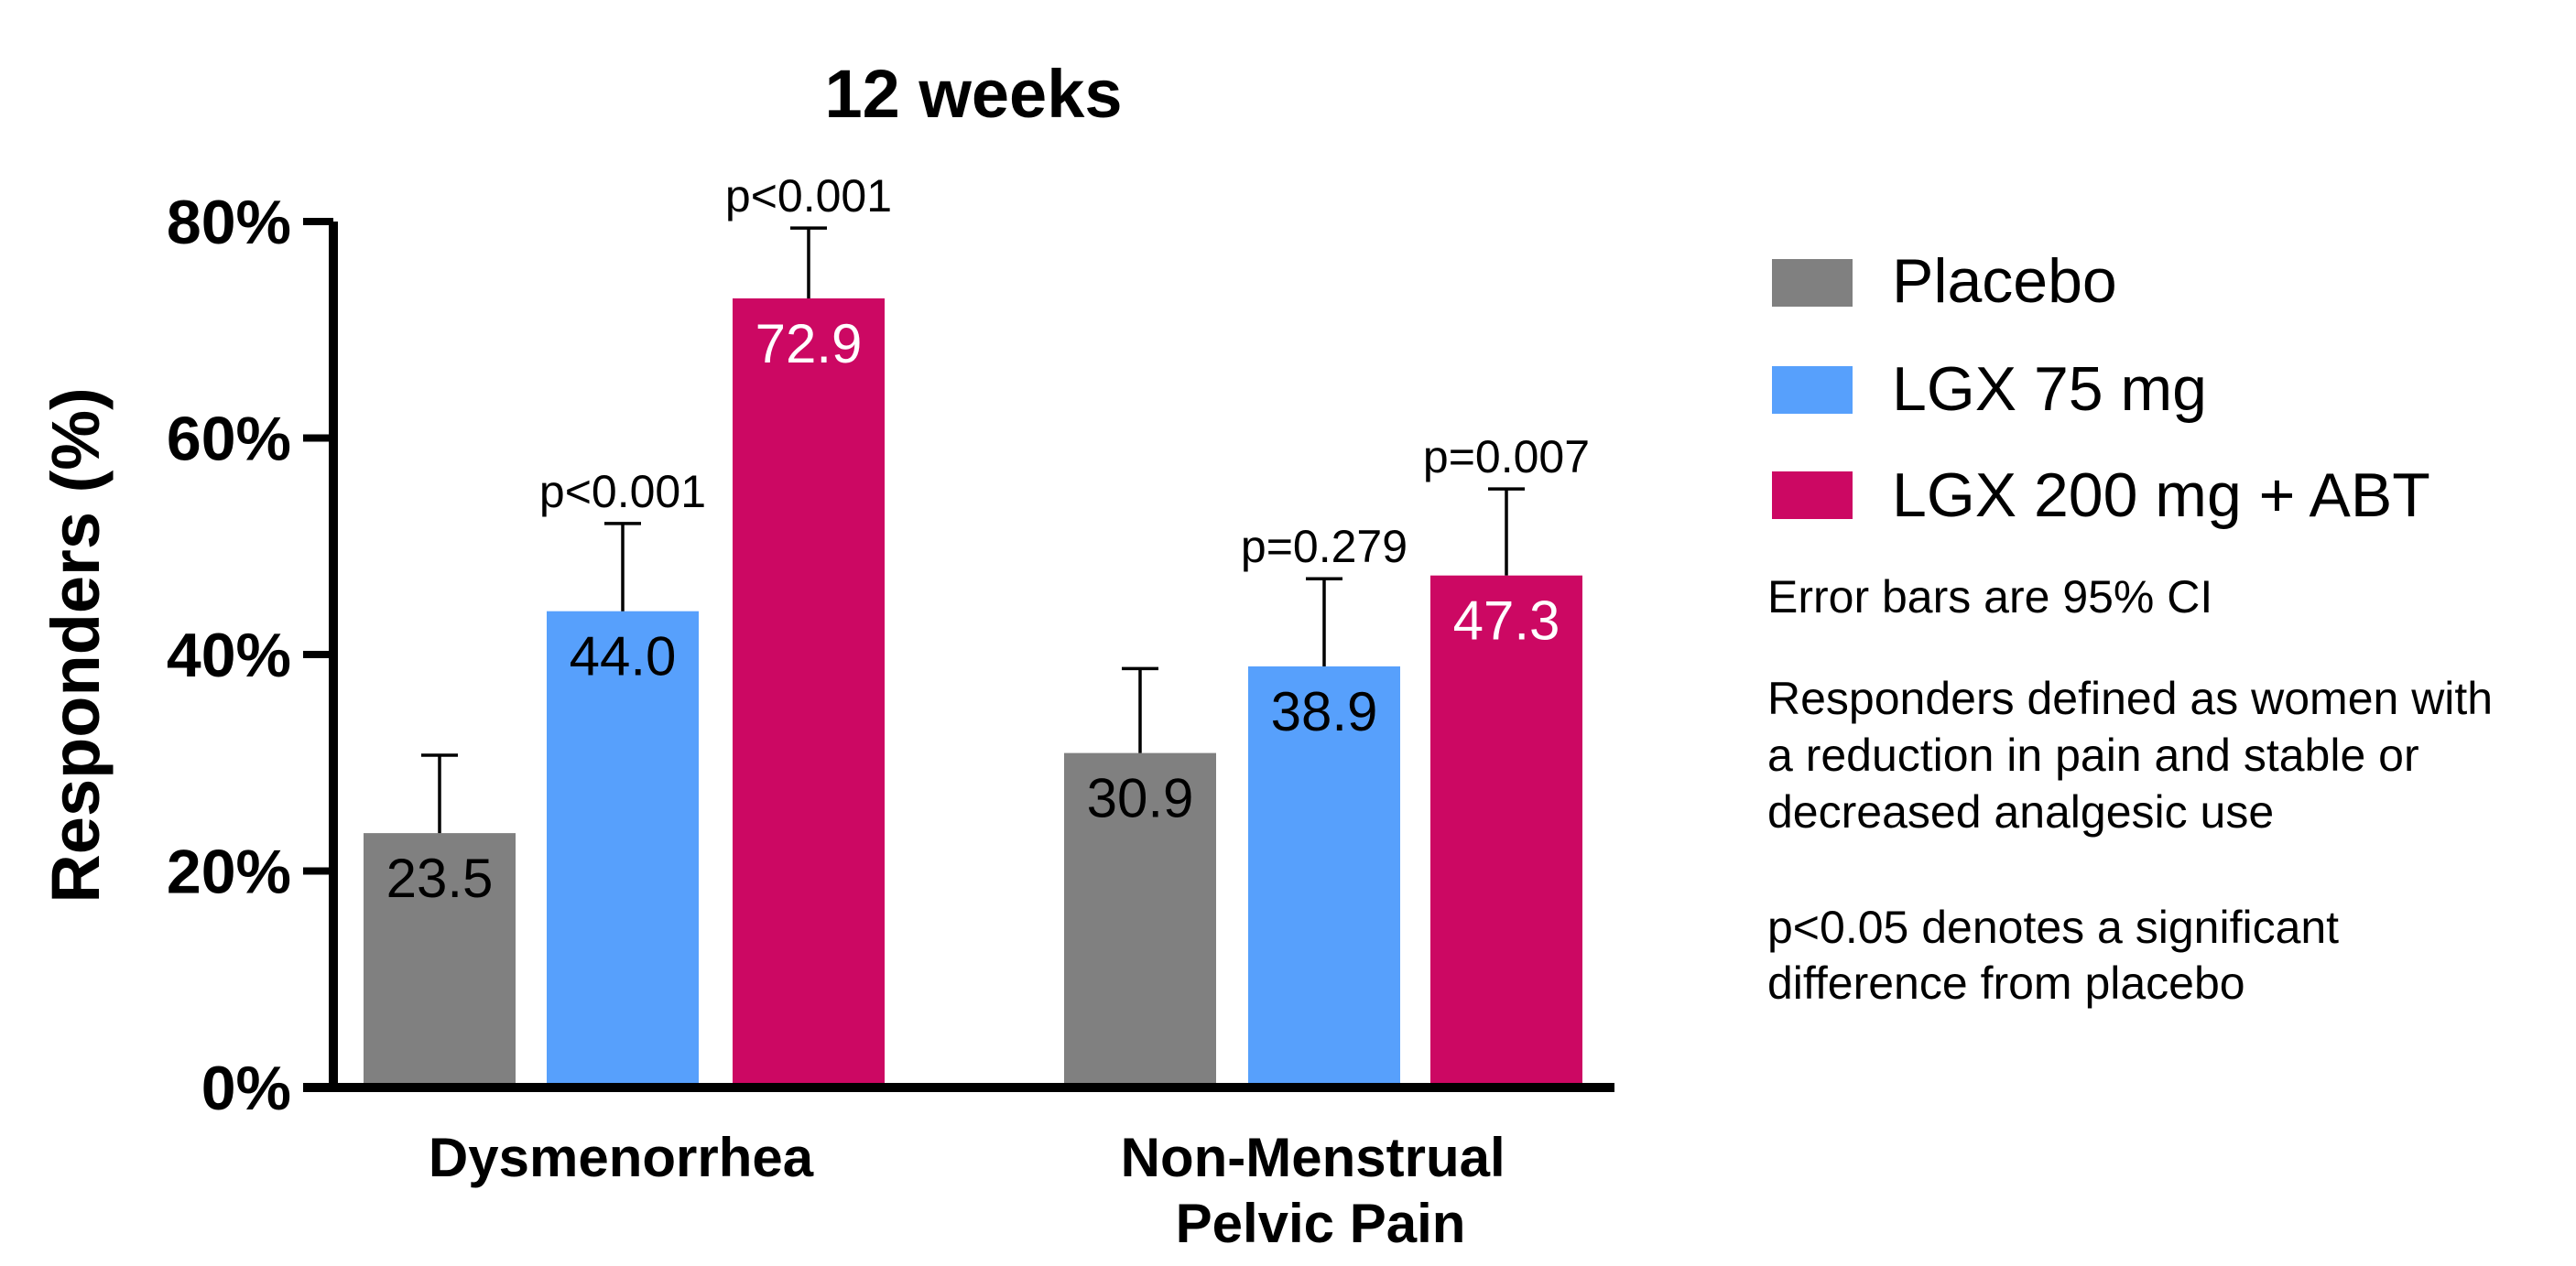 Image resolution: width=2576 pixels, height=1266 pixels. What do you see at coordinates (1506, 831) in the screenshot?
I see `bar-lgx-200-mg-abt-cat2` at bounding box center [1506, 831].